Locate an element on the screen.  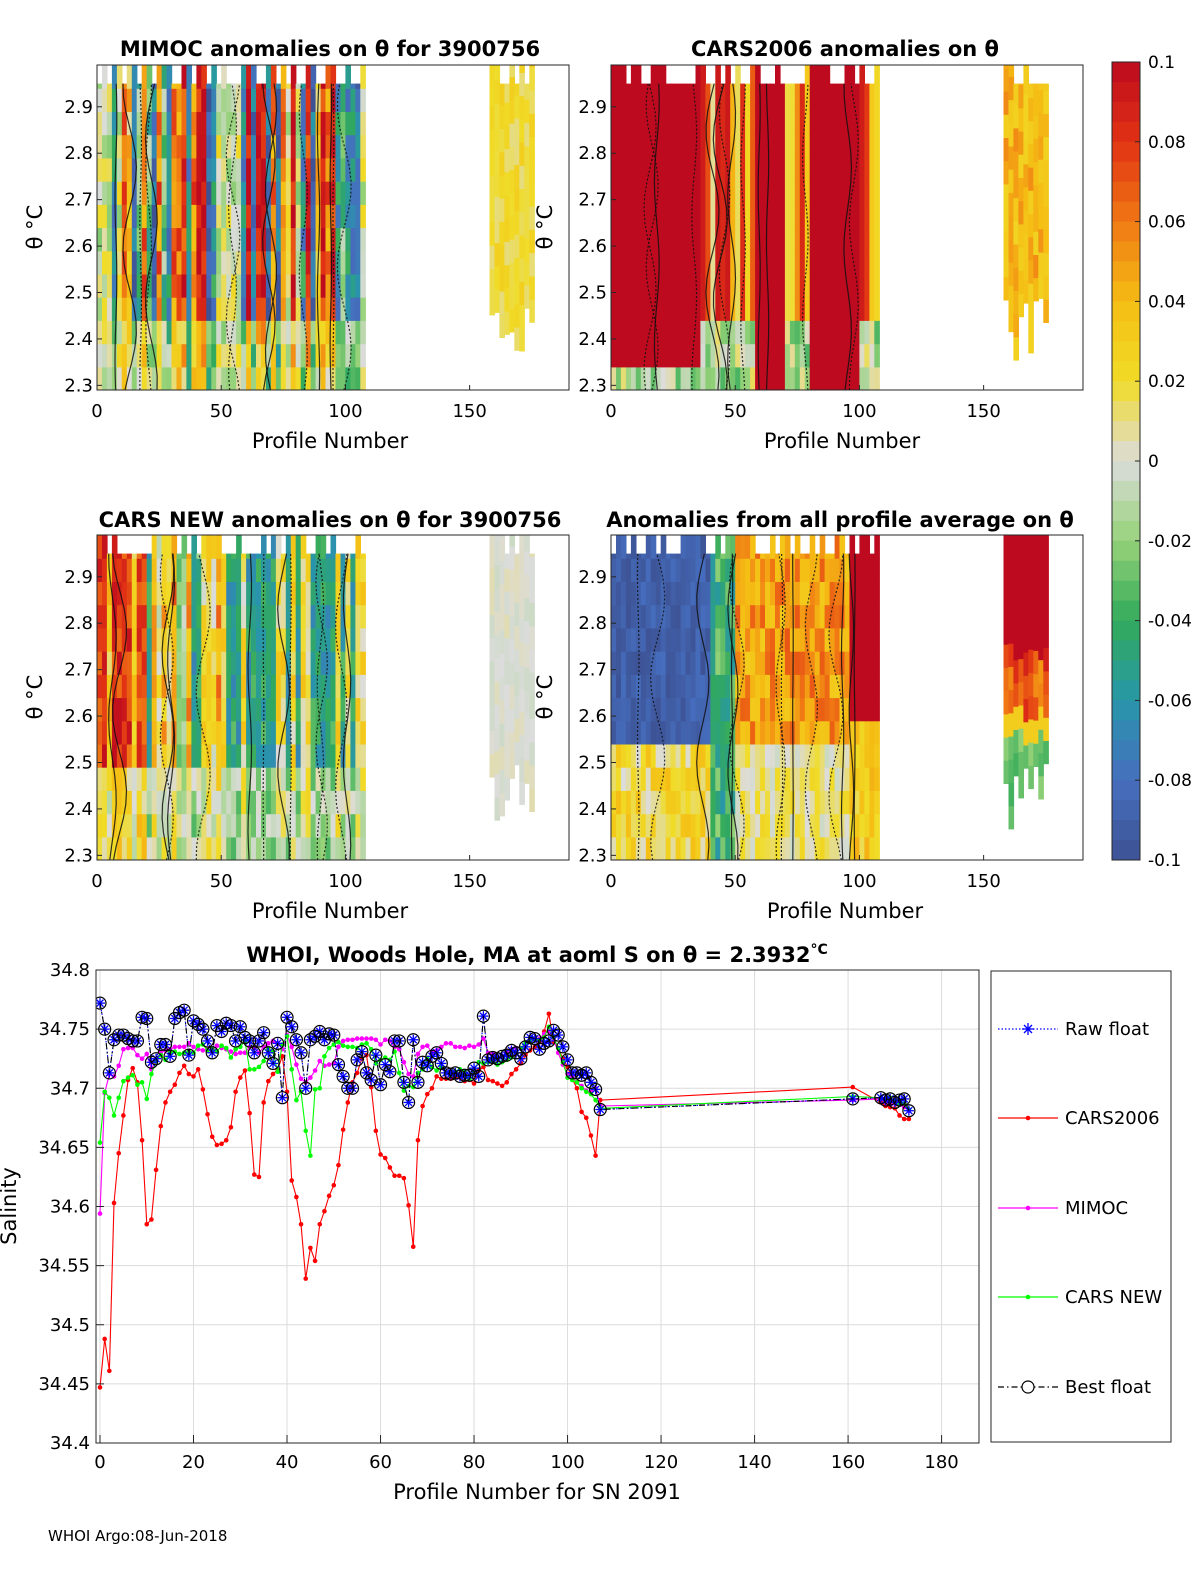
x-tick-label: 50 is located at coordinates (221, 881).